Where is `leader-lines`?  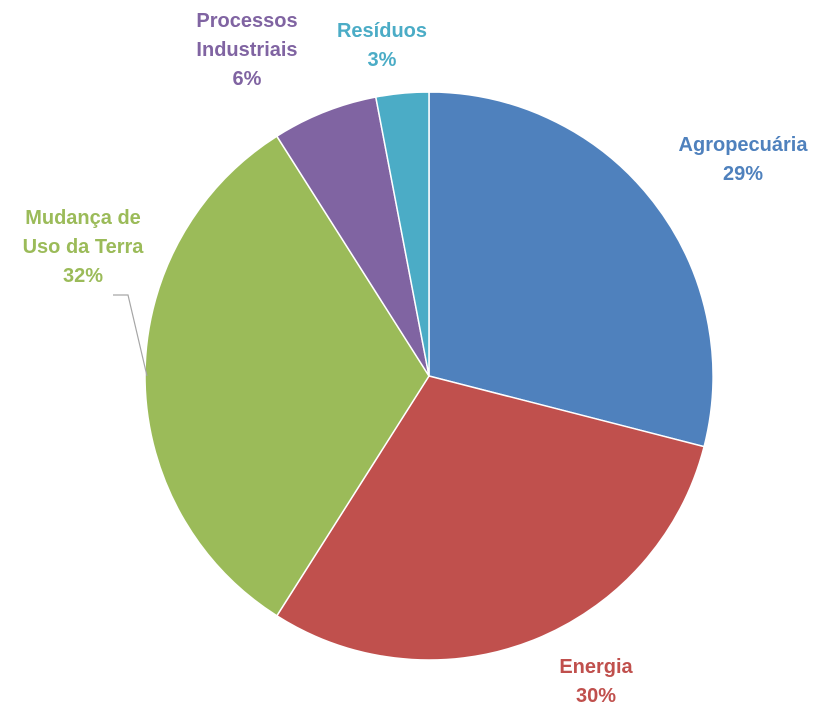
leader-lines is located at coordinates (130, 335).